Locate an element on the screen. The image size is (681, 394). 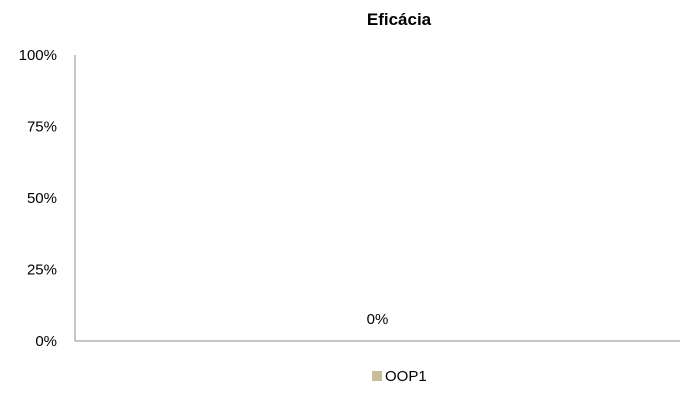
legend: OOP1 is located at coordinates (399, 376).